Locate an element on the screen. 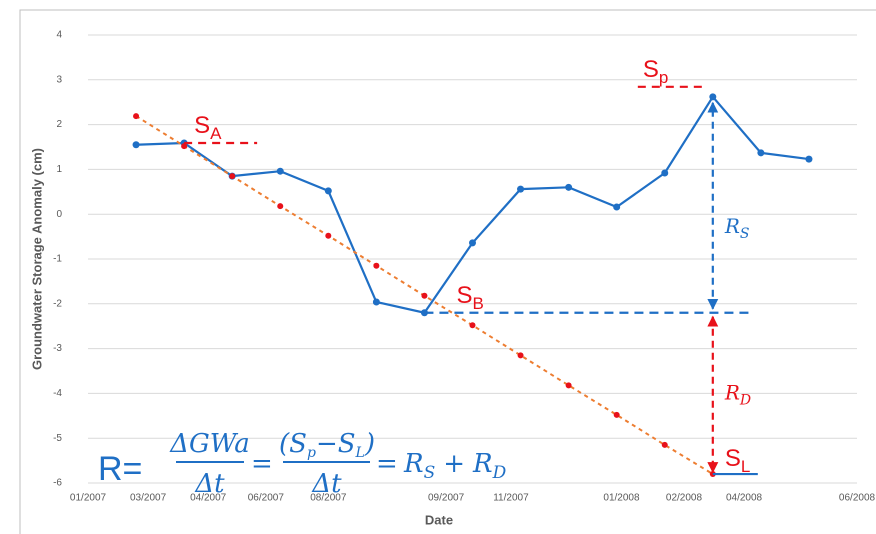  y-tick-label: -4 is located at coordinates (57, 393).